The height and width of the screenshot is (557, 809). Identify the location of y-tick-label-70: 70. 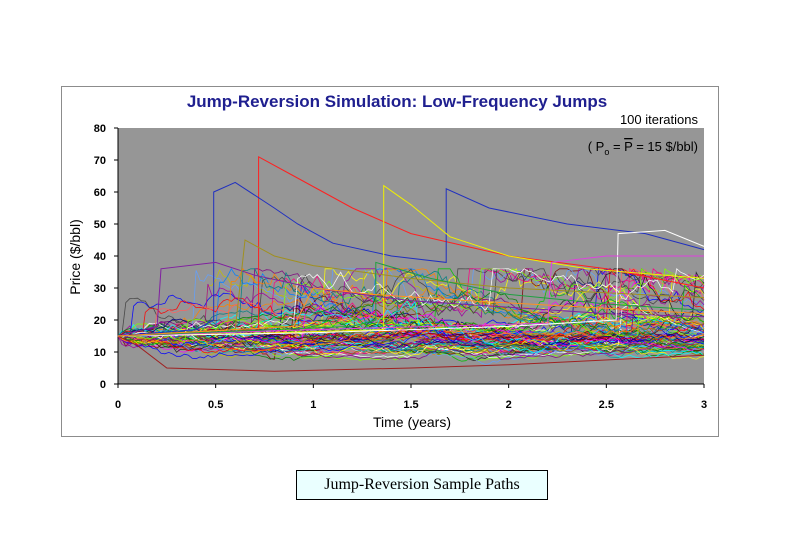
(100, 161).